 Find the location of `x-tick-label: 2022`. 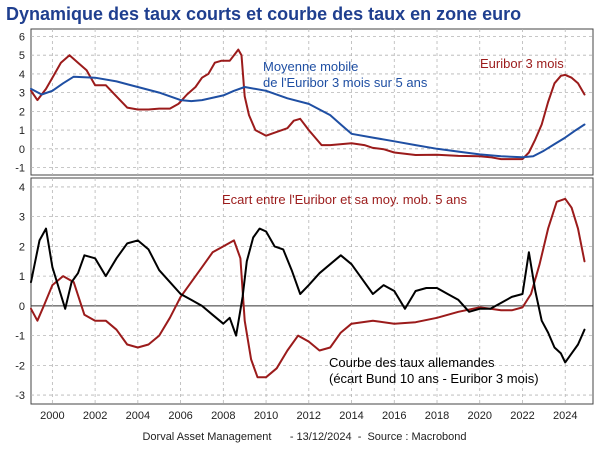

x-tick-label: 2022 is located at coordinates (522, 416).